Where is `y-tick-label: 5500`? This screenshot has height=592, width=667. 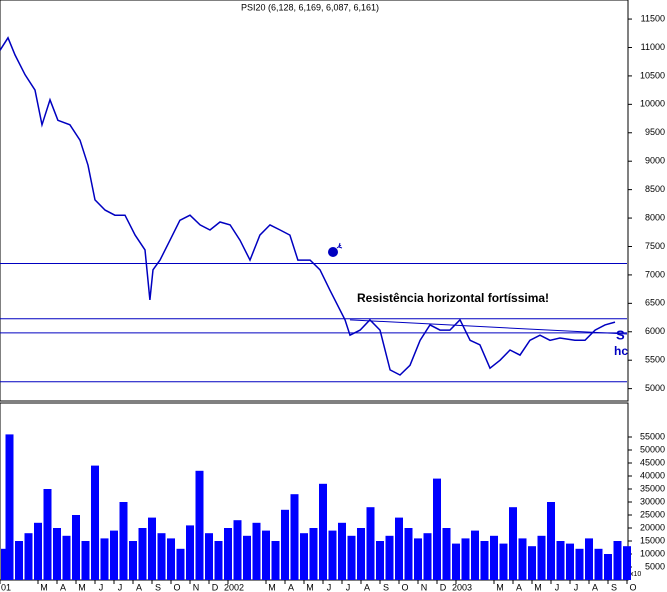 y-tick-label: 5500 is located at coordinates (655, 360).